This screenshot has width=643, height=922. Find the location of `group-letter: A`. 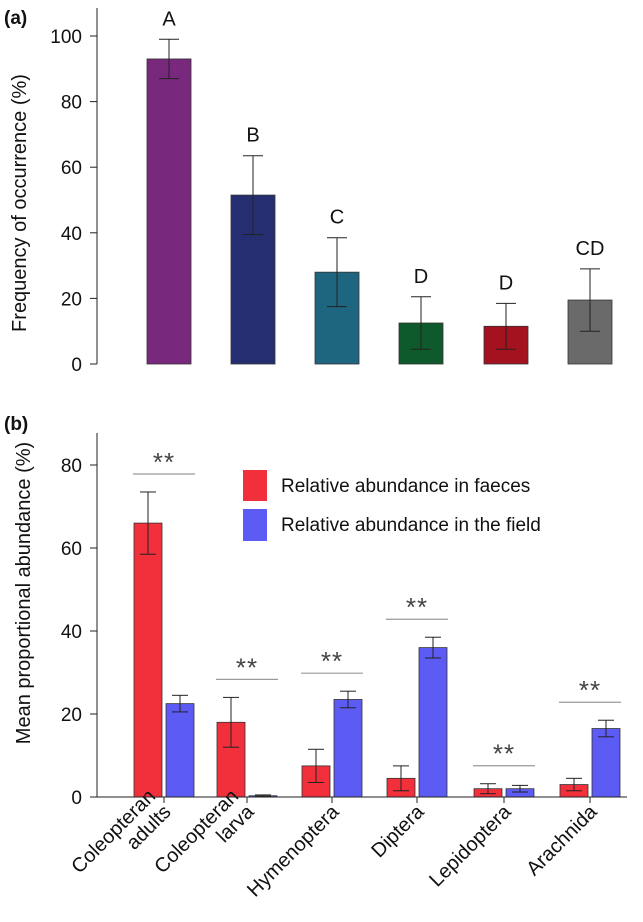

group-letter: A is located at coordinates (169, 19).